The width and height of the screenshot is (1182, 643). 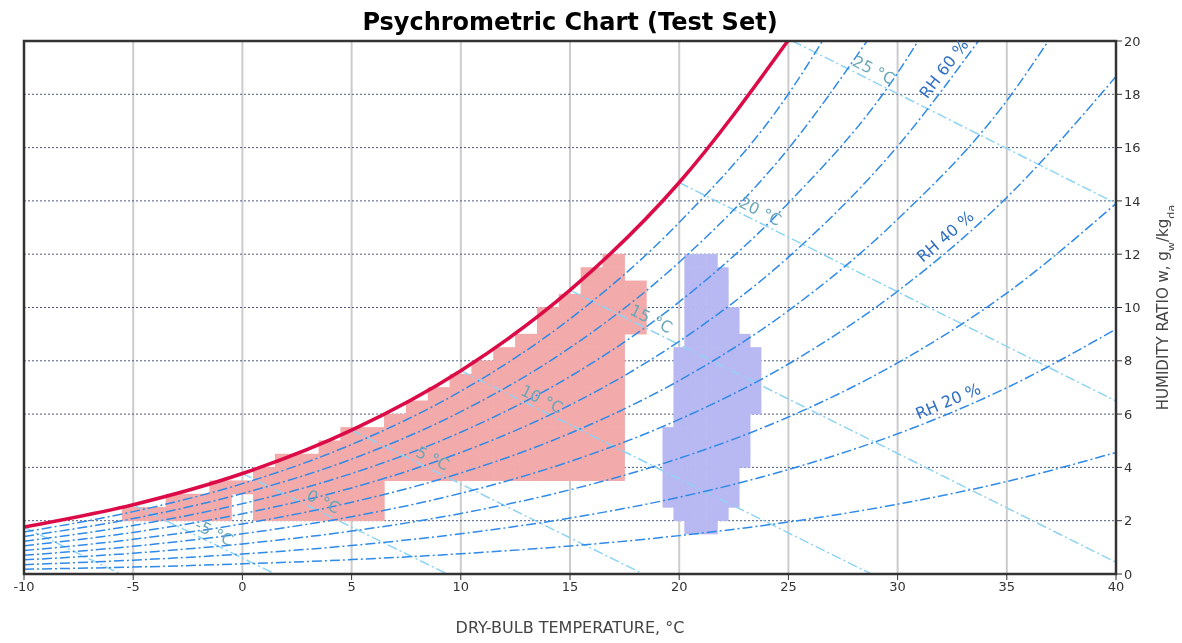 What do you see at coordinates (1132, 41) in the screenshot?
I see `y-tick-label: 20` at bounding box center [1132, 41].